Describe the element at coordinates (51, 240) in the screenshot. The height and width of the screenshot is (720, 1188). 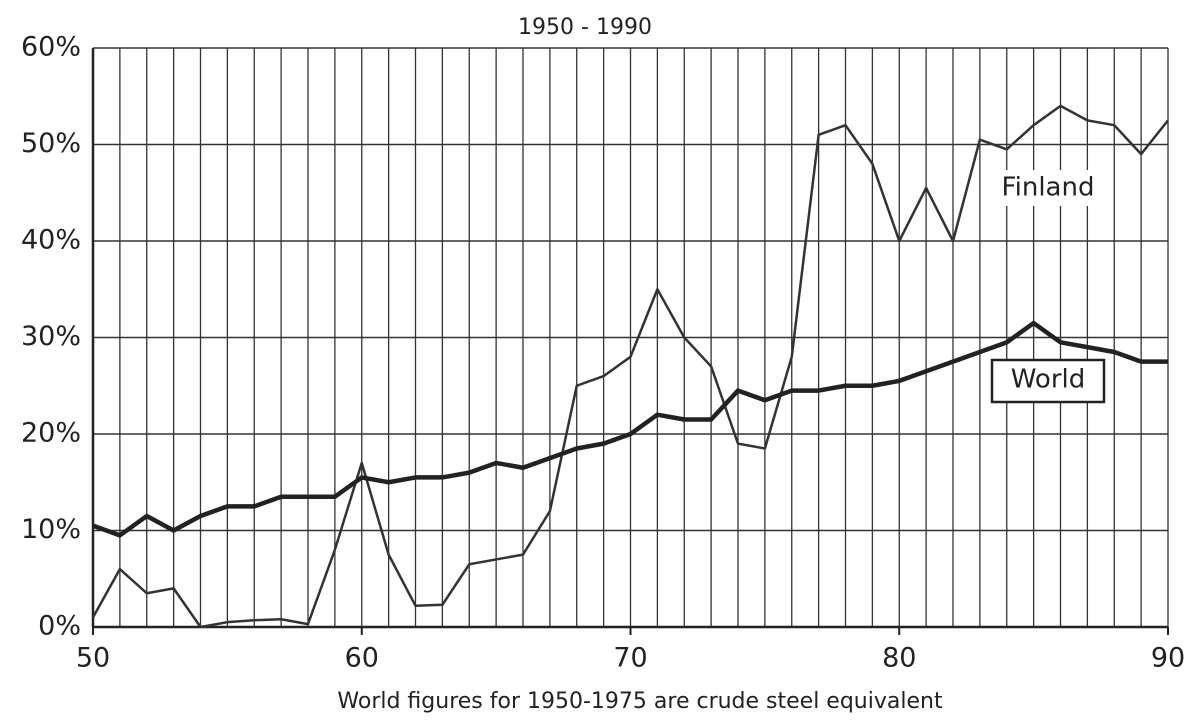
I see `y-tick-label: 40%` at that location.